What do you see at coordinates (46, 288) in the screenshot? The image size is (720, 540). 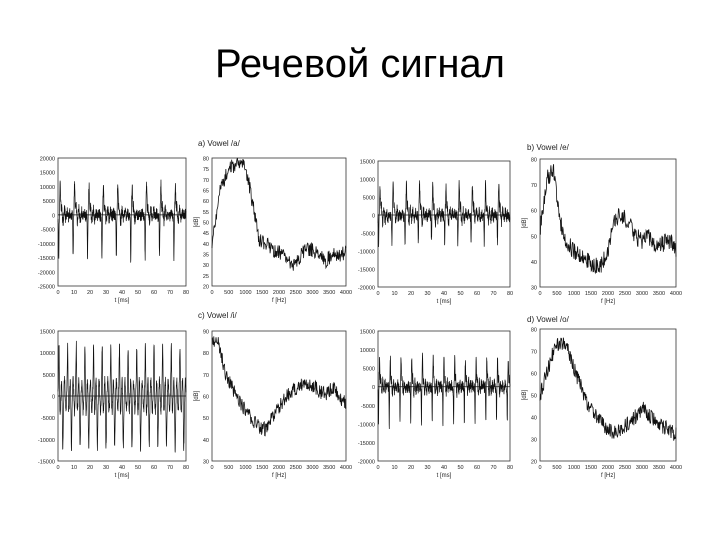 I see `waveform-ytick-label: -25000` at bounding box center [46, 288].